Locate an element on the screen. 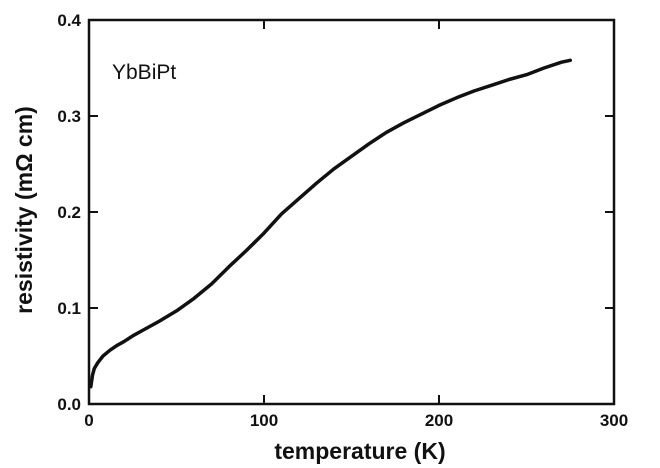  x-axis-title: temperature (K) is located at coordinates (359, 451).